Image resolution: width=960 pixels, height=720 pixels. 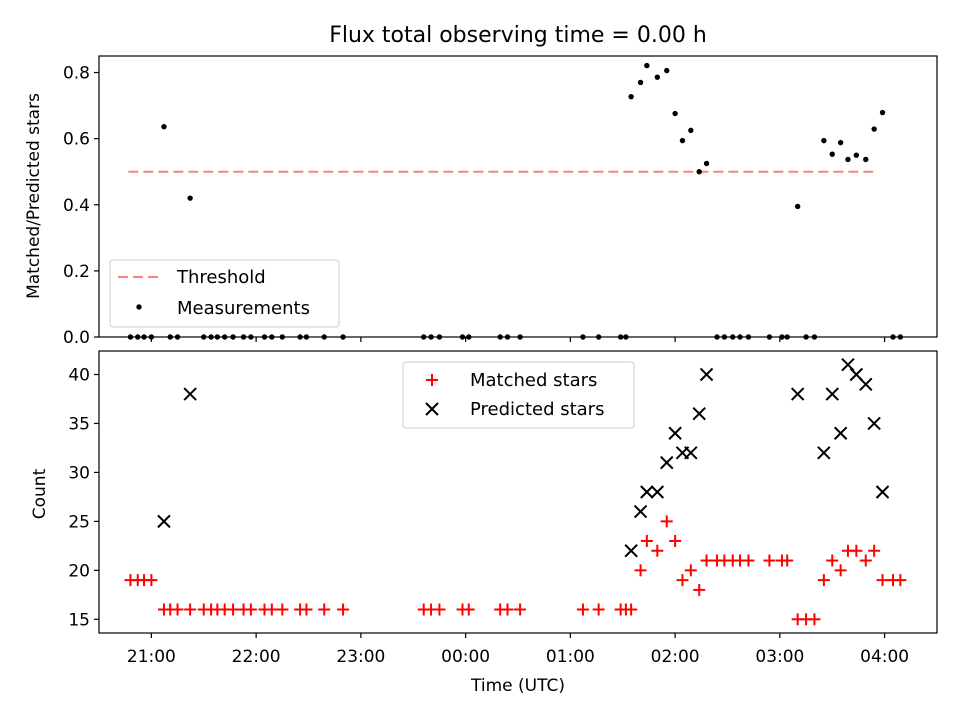 I want to click on predicted-legend-marker, so click(x=432, y=409).